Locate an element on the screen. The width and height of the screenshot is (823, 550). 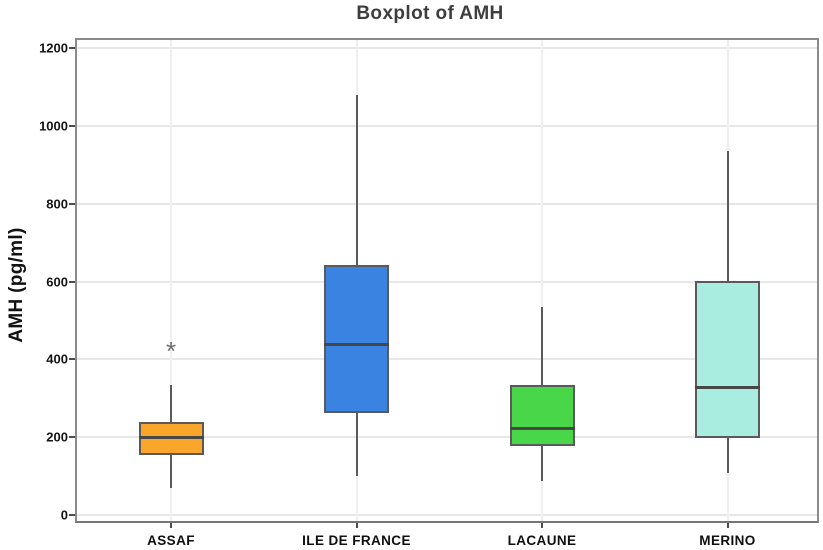
y-tick-label: 800 is located at coordinates (57, 204).